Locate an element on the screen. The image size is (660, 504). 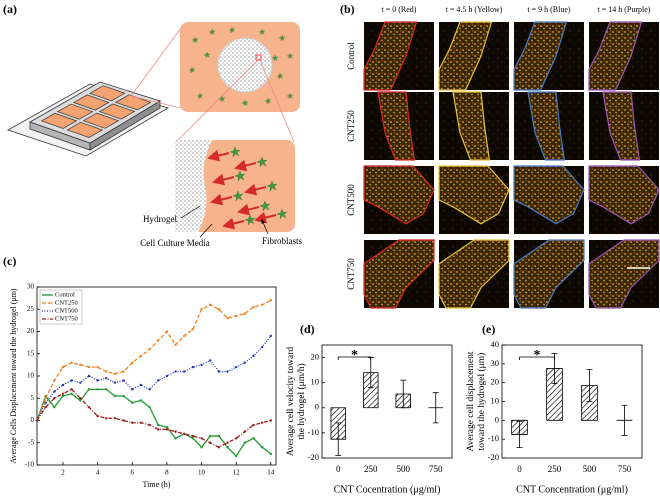
label: Hydrogel is located at coordinates (160, 219).